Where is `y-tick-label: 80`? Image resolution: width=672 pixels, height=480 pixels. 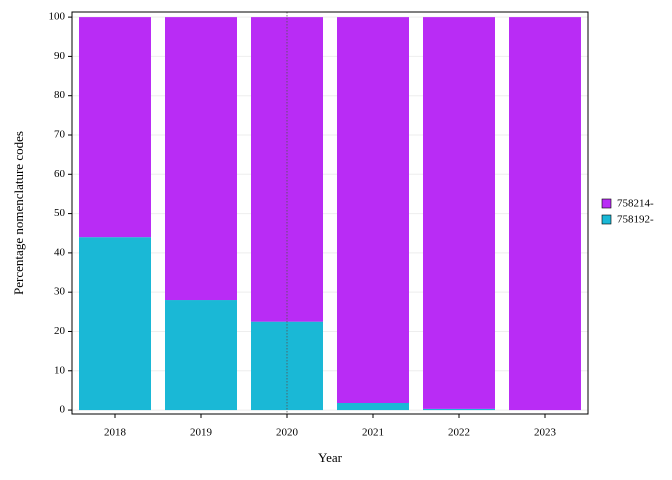
y-tick-label: 80 is located at coordinates (60, 95).